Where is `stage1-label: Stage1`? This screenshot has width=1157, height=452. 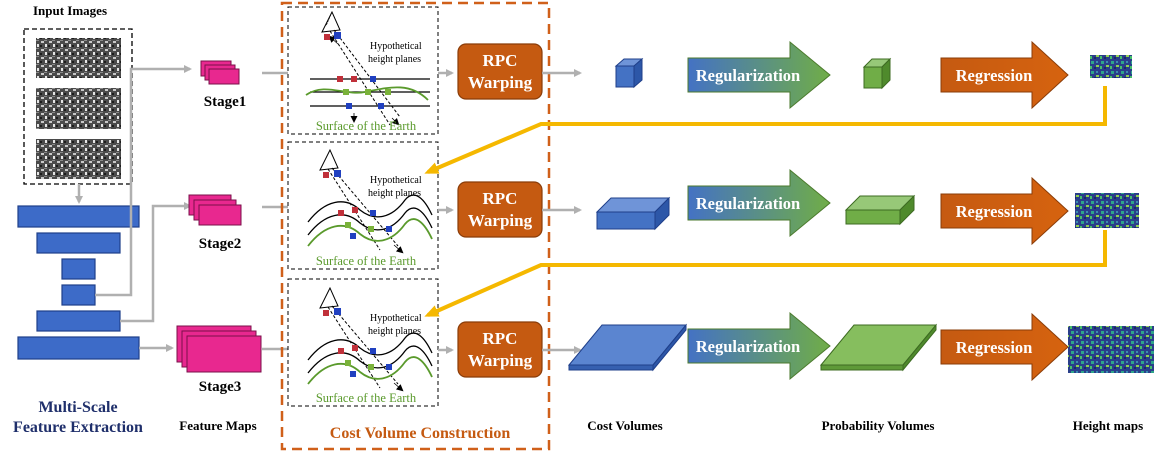 stage1-label: Stage1 is located at coordinates (225, 102).